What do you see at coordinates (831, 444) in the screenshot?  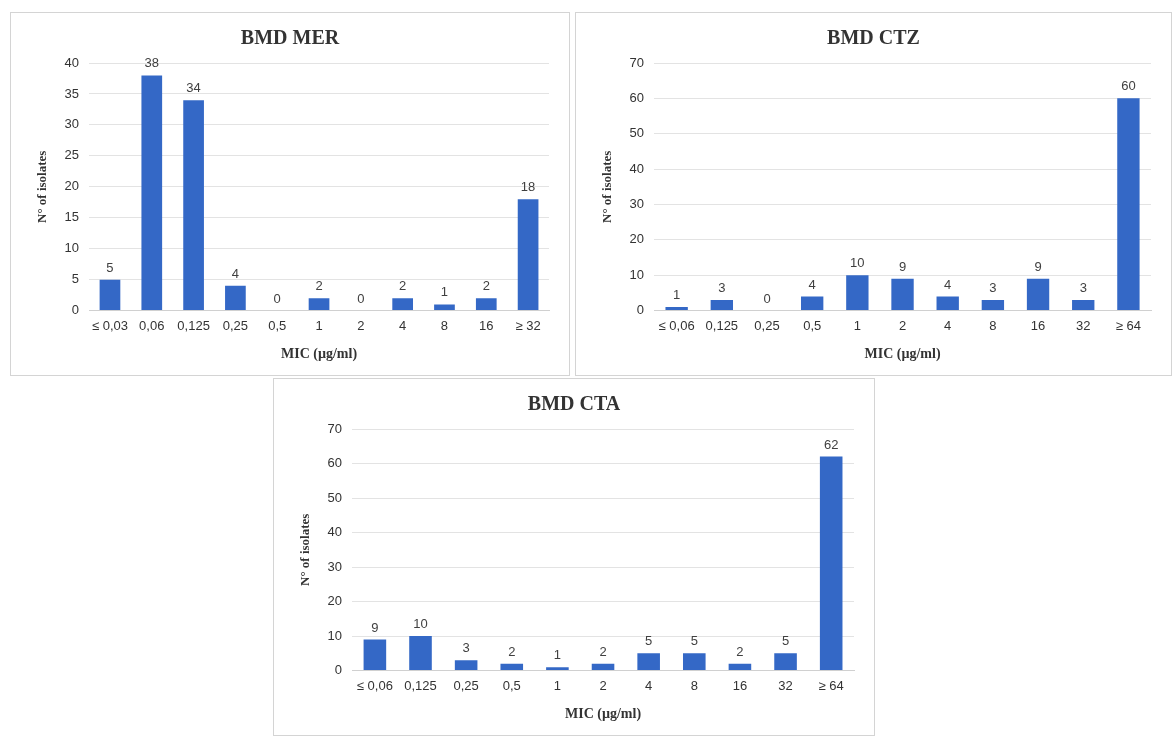 I see `data-label: 62` at bounding box center [831, 444].